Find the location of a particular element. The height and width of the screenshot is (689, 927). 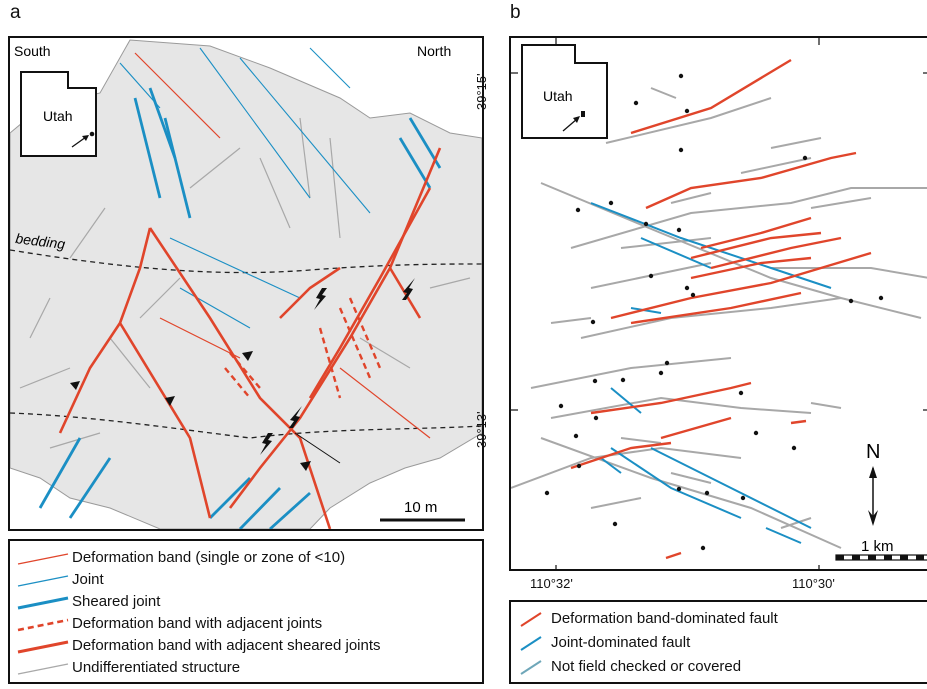

legend-a-label: Undifferentiated structure is located at coordinates (156, 667).